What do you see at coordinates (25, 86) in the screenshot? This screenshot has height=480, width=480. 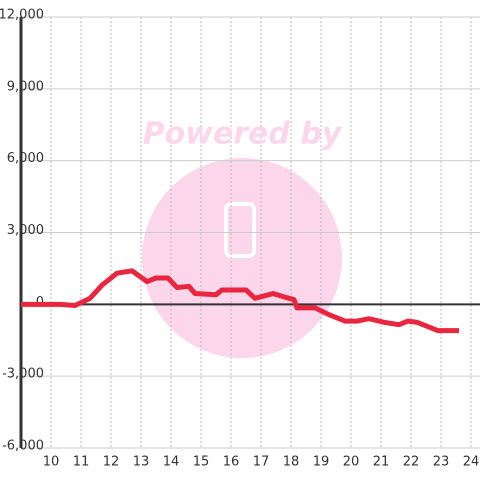 I see `y-tick-label: 9,000` at bounding box center [25, 86].